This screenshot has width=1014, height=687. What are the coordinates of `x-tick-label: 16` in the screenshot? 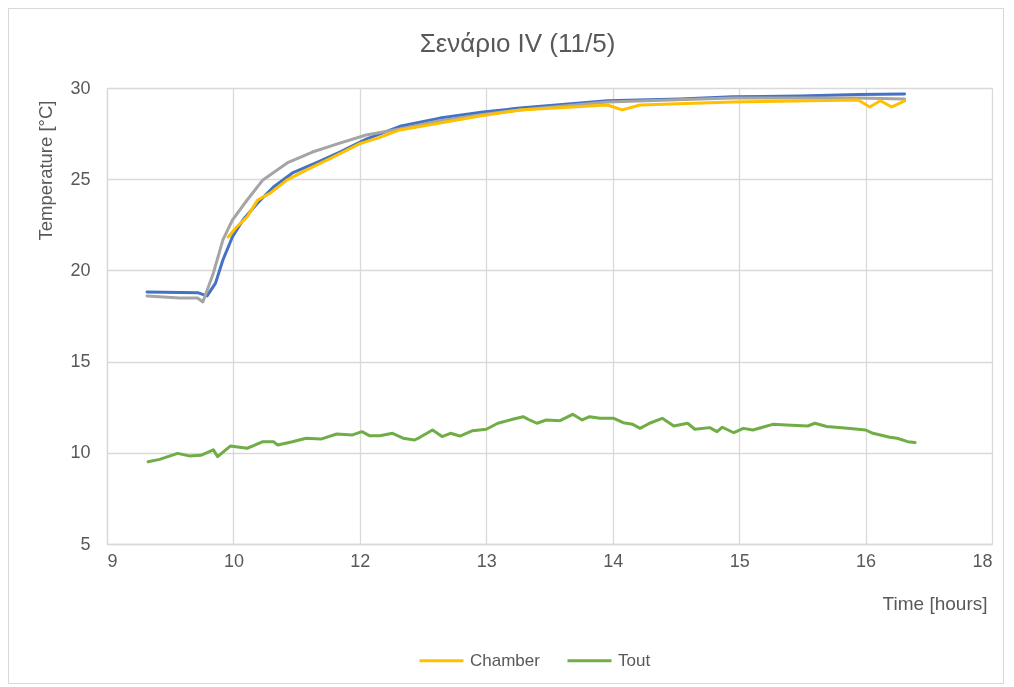 It's located at (866, 560).